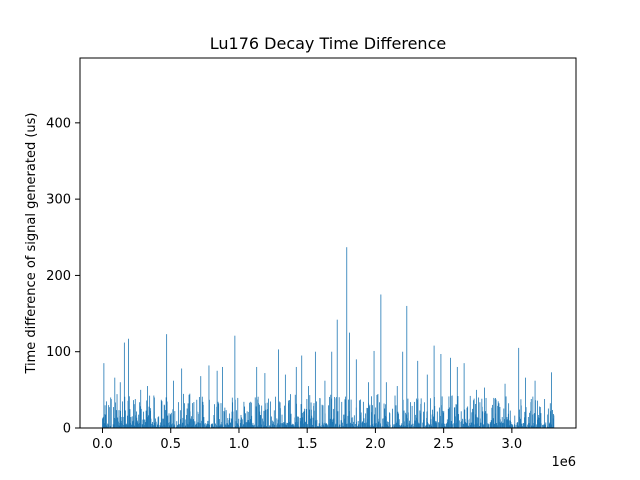 Image resolution: width=640 pixels, height=480 pixels. I want to click on y-axis-label: Time difference of signal generated (us), so click(31, 243).